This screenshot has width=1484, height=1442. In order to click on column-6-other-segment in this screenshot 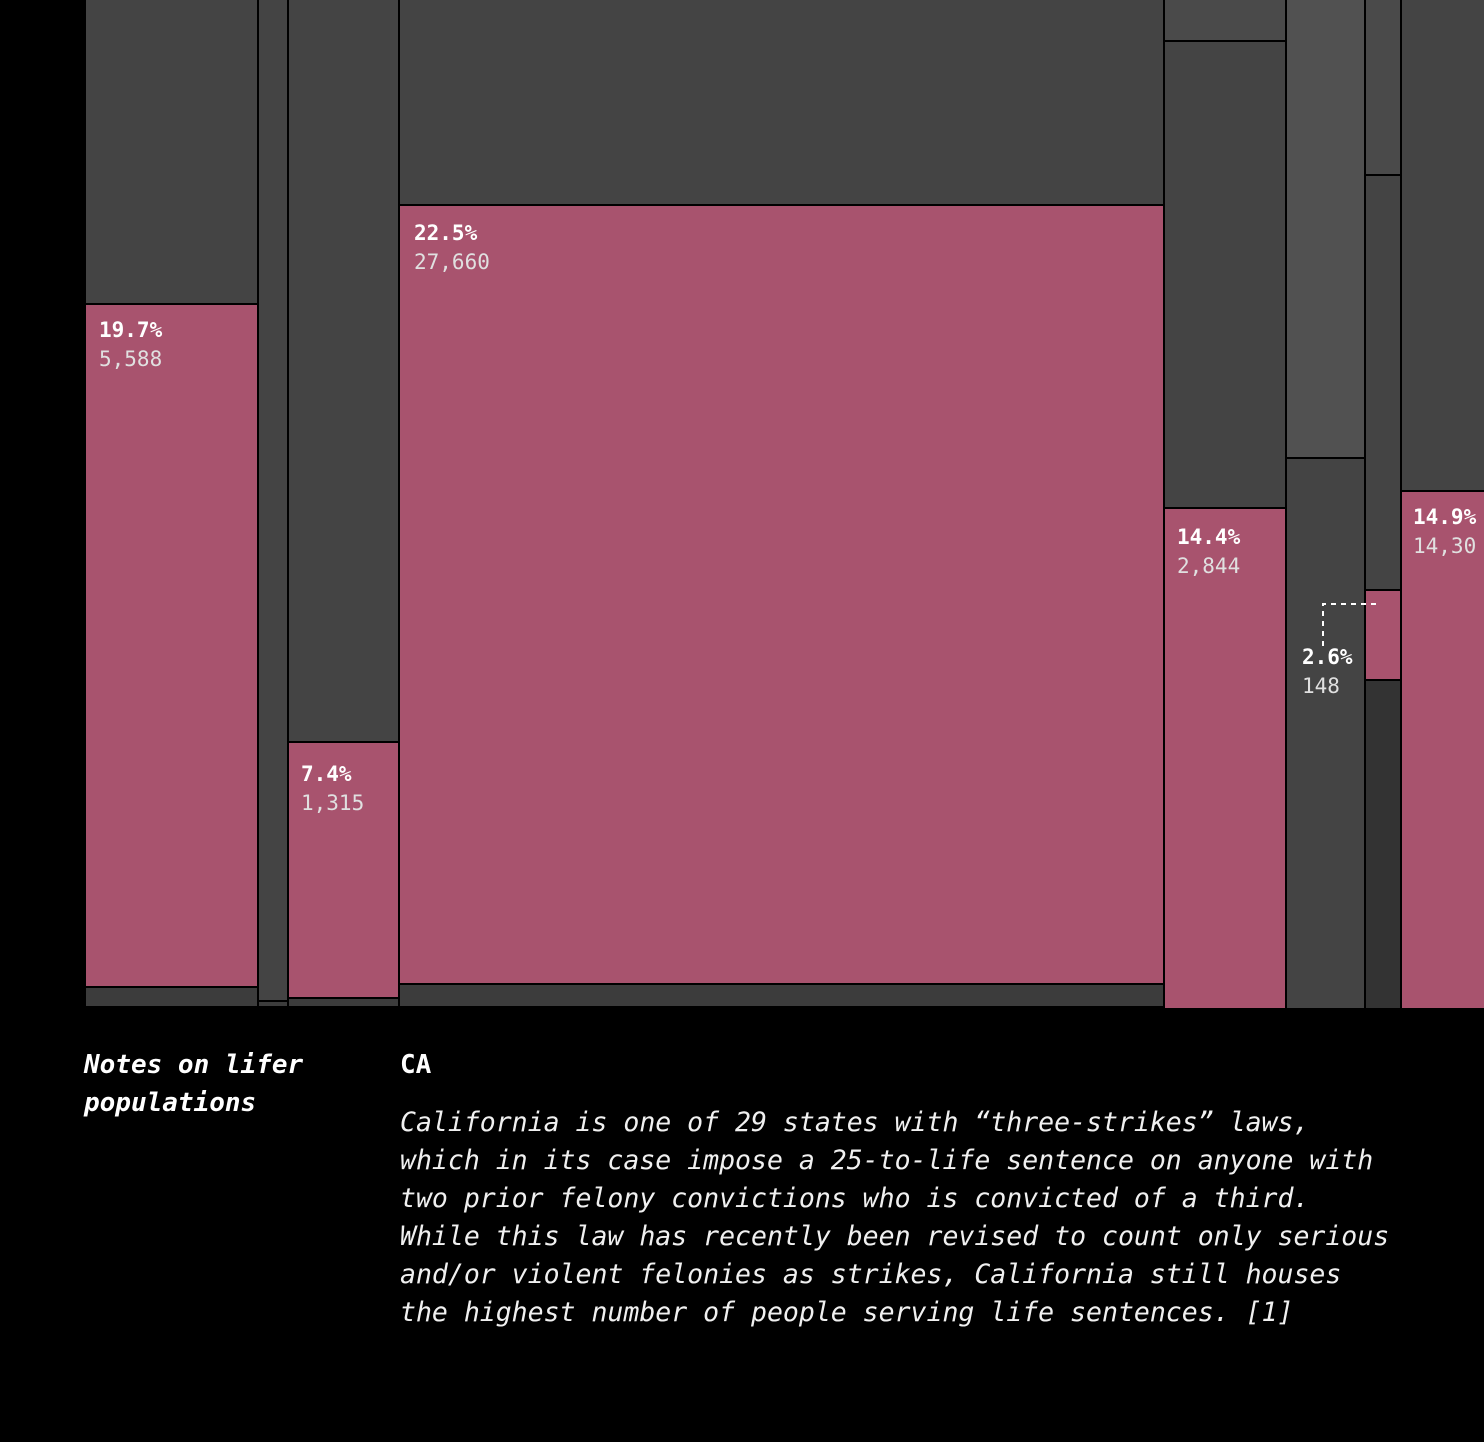, I will do `click(1325, 733)`.